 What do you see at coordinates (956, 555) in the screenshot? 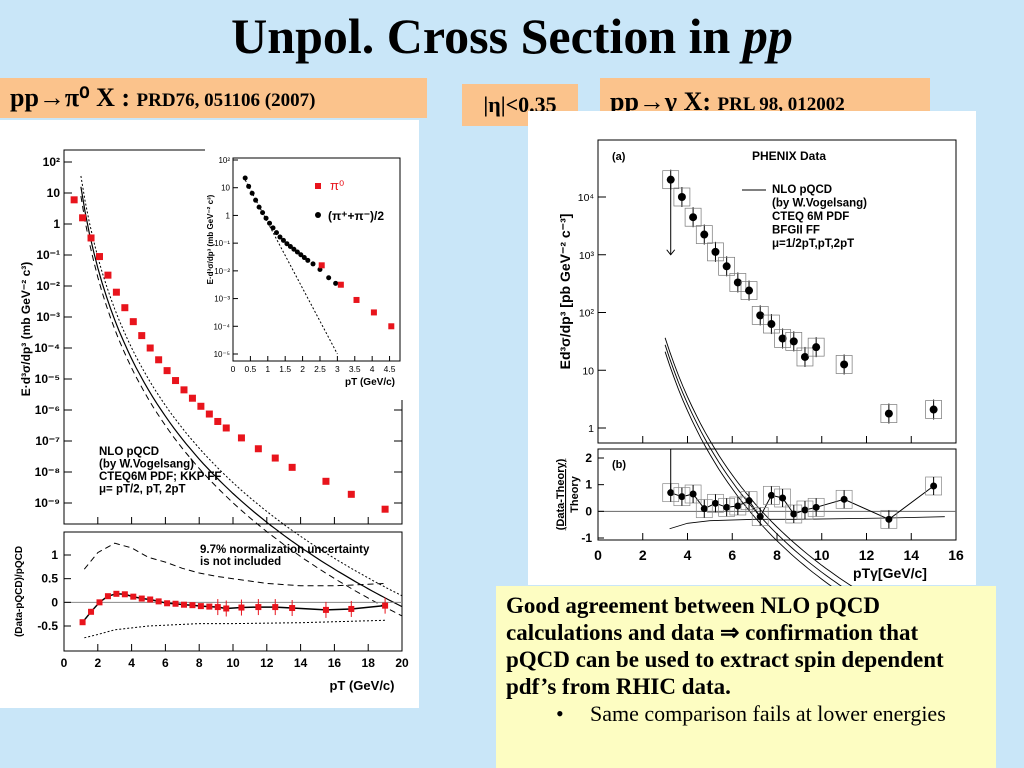
I see `x-tick-label: 16` at bounding box center [956, 555].